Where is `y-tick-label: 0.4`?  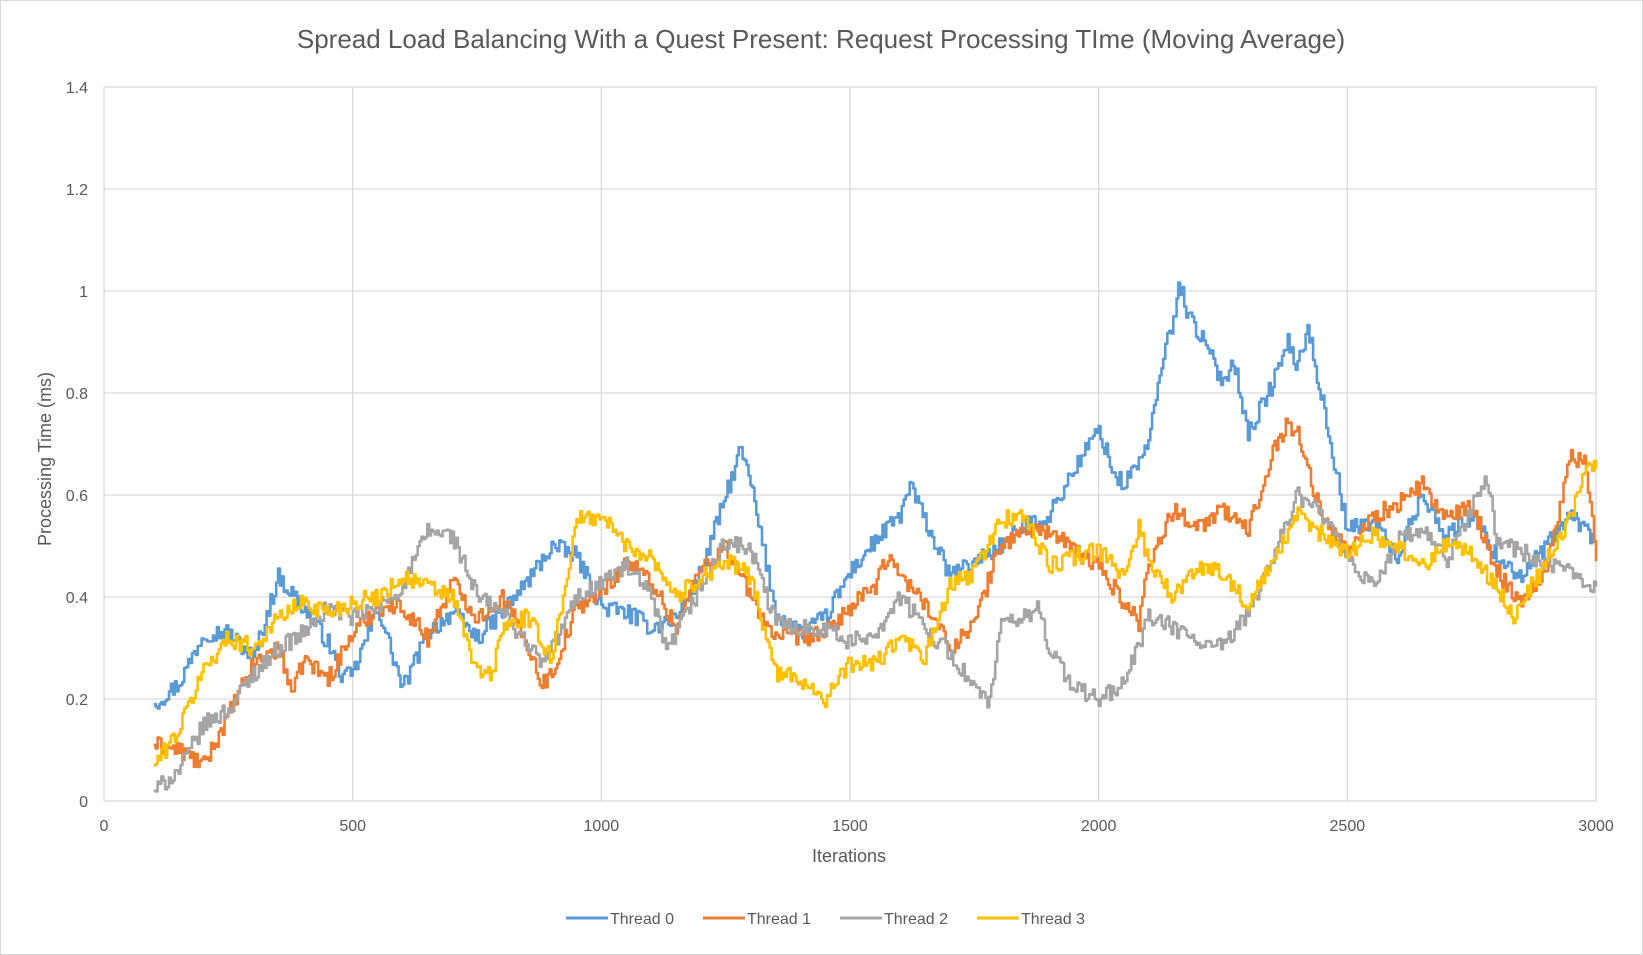
y-tick-label: 0.4 is located at coordinates (77, 598).